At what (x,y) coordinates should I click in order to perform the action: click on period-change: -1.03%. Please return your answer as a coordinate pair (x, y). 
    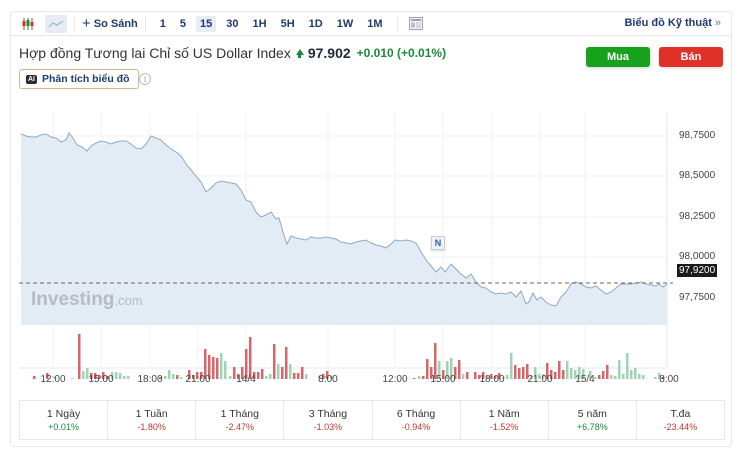
    Looking at the image, I should click on (328, 427).